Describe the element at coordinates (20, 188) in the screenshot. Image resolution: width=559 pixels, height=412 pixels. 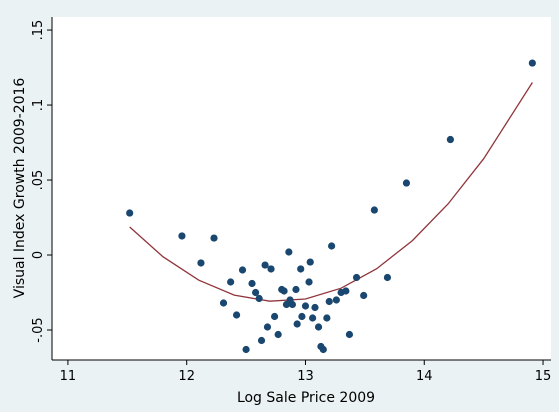
I see `y-axis-title: Visual Index Growth 2009-2016` at that location.